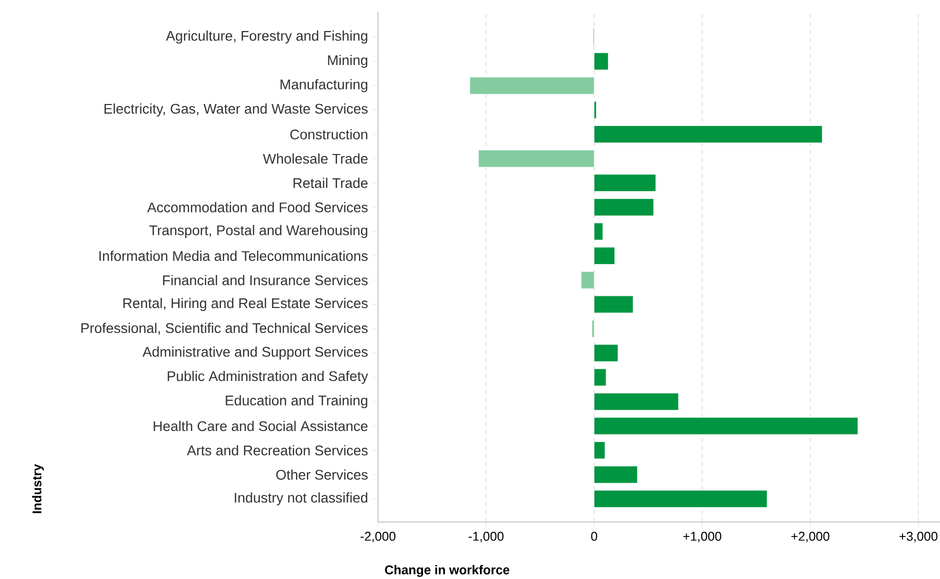 This screenshot has height=579, width=940. What do you see at coordinates (297, 401) in the screenshot?
I see `y-tick-label: Education and Training` at bounding box center [297, 401].